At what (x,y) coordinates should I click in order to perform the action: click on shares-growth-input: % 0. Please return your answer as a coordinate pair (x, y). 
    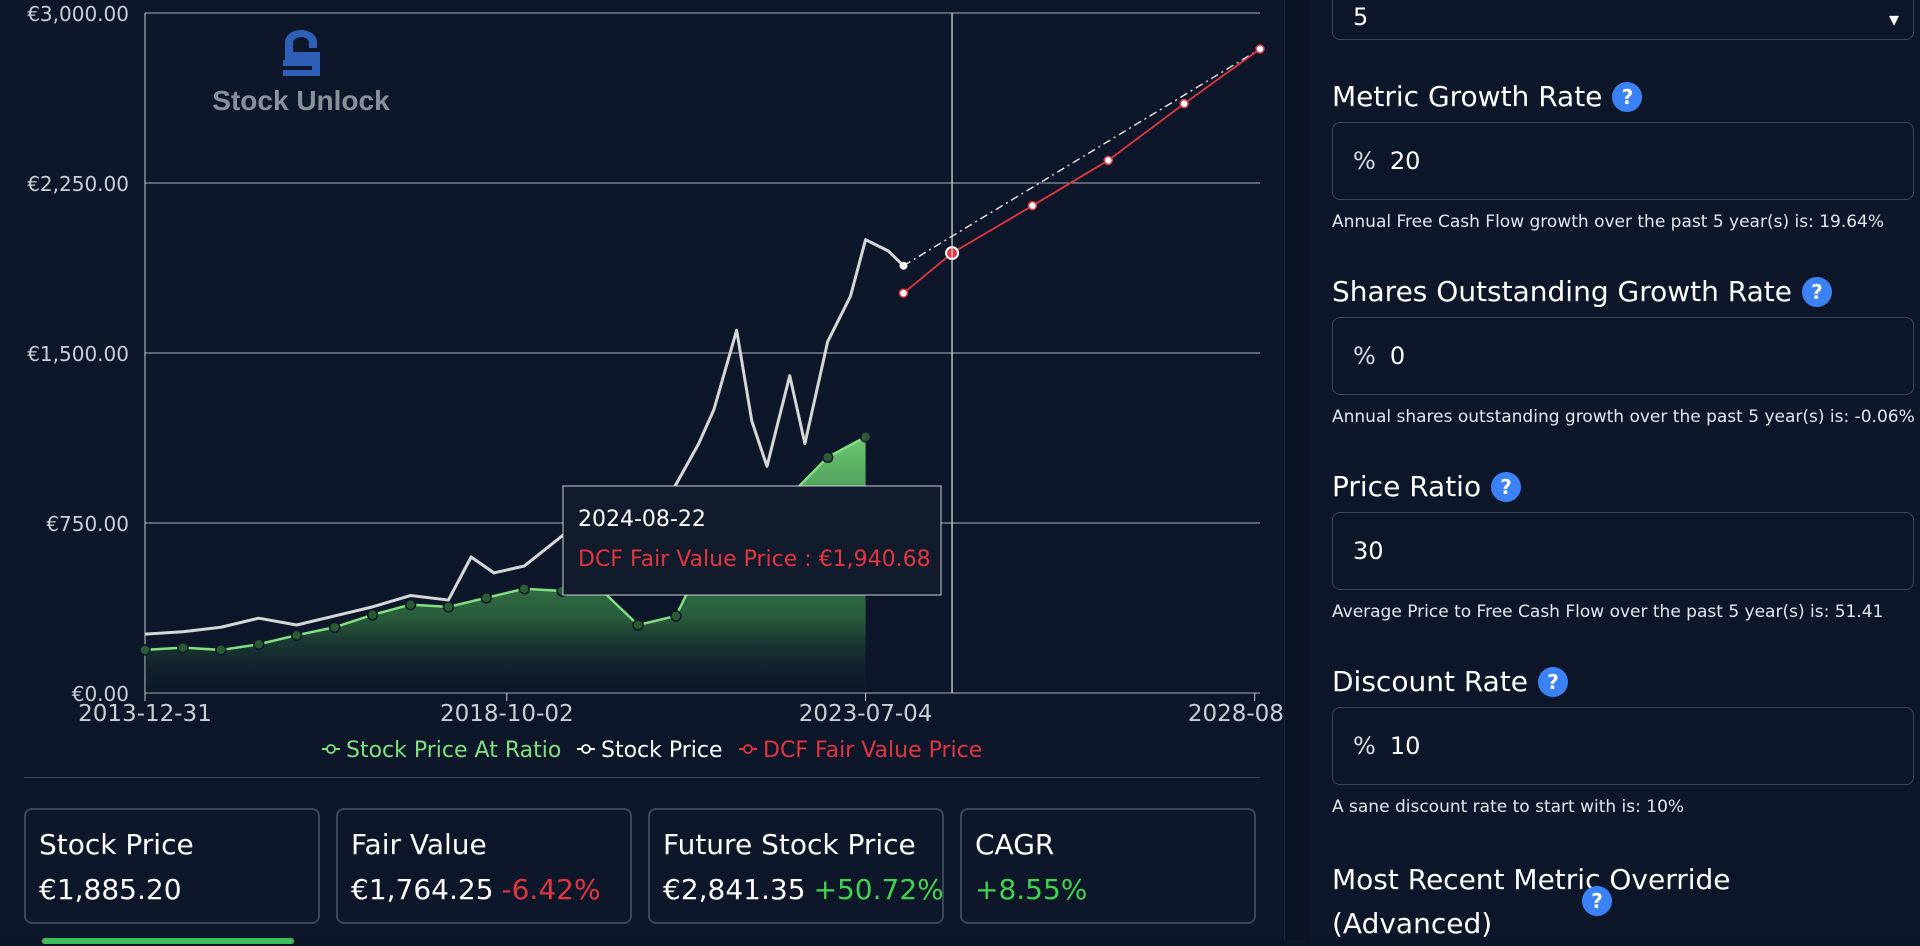
    Looking at the image, I should click on (1623, 356).